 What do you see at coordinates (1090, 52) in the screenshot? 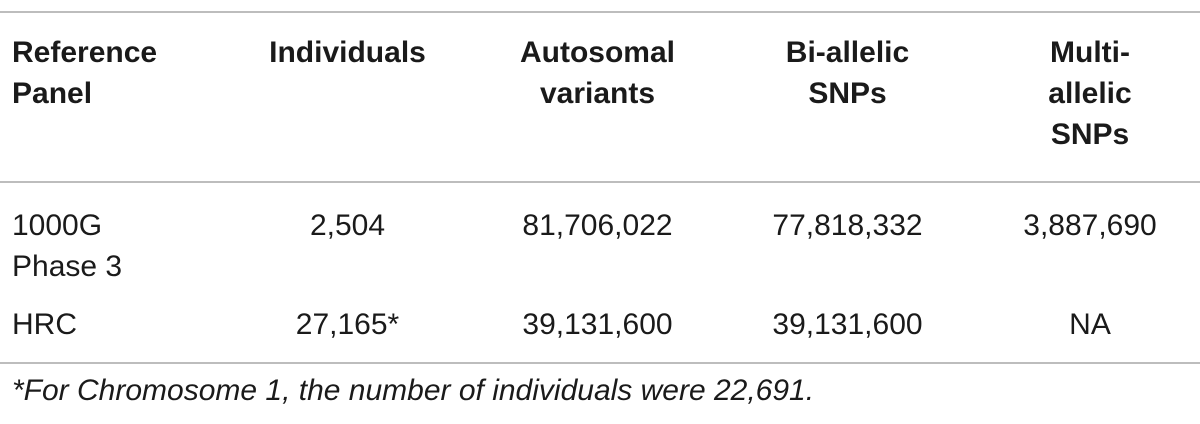
I see `header-line: Multi-` at bounding box center [1090, 52].